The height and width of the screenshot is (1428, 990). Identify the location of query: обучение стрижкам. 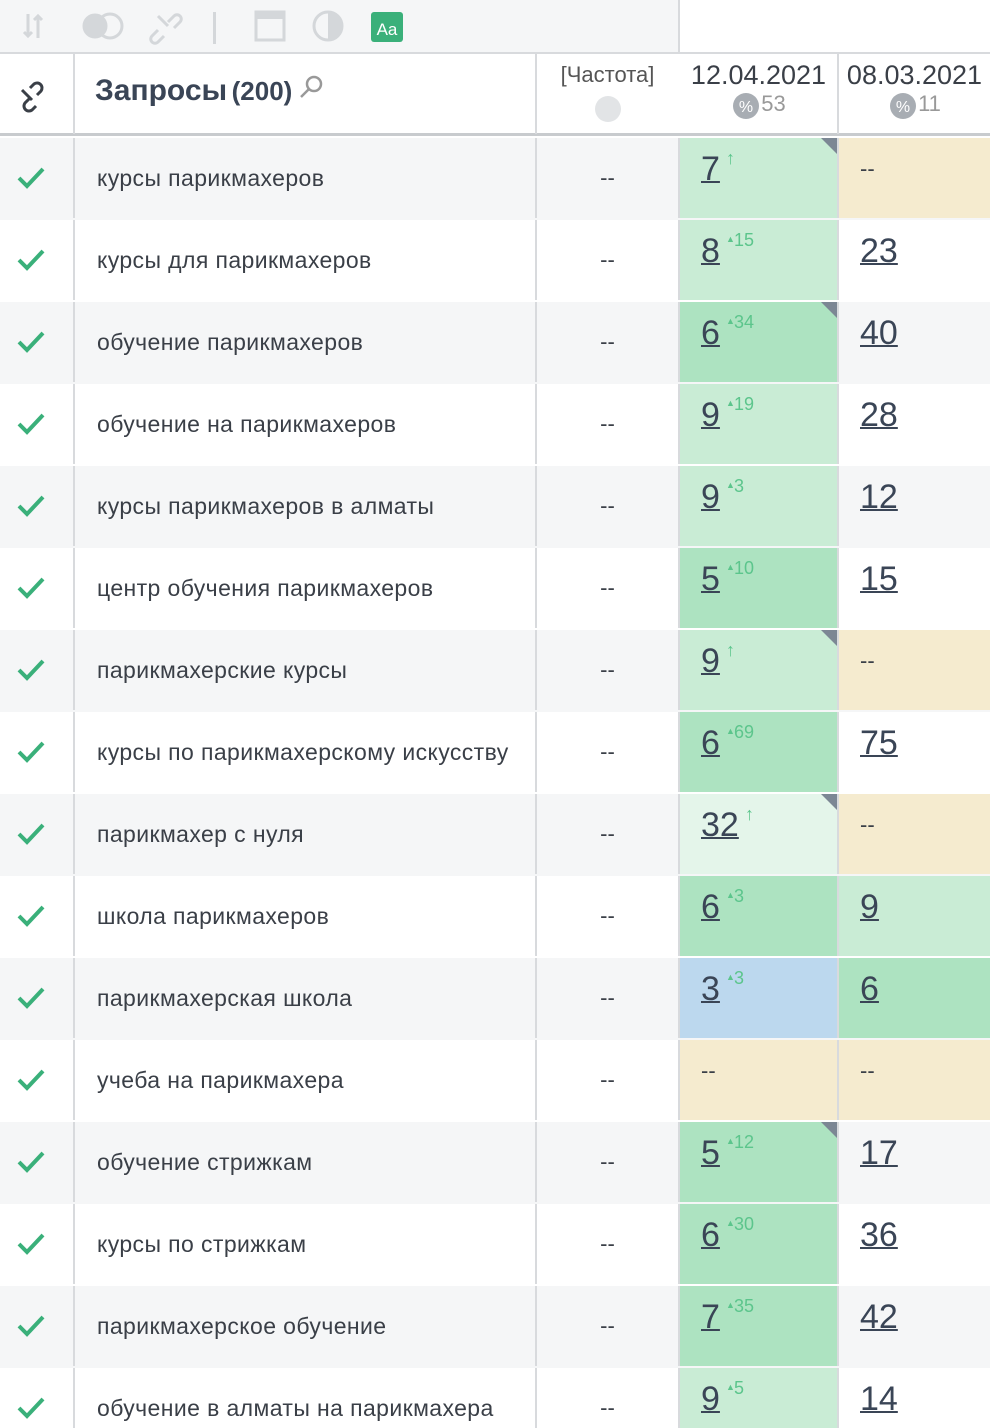
(304, 1162).